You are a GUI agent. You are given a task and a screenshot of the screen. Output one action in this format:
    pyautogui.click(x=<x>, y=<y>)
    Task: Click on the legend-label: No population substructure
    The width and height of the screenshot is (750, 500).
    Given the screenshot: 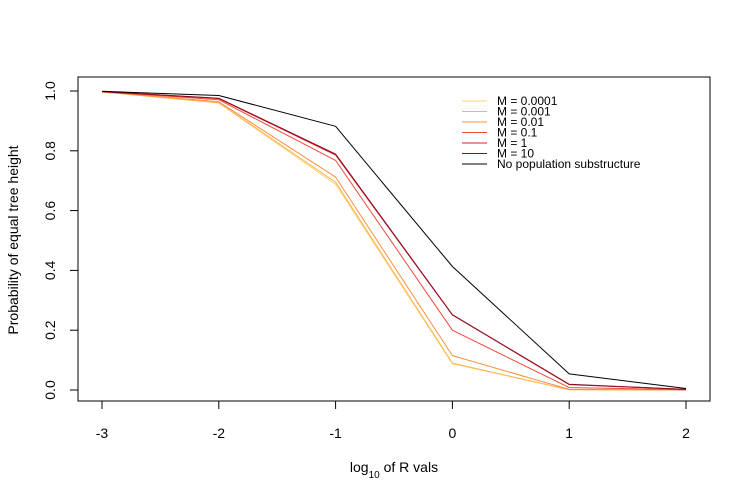 What is the action you would take?
    pyautogui.click(x=569, y=164)
    